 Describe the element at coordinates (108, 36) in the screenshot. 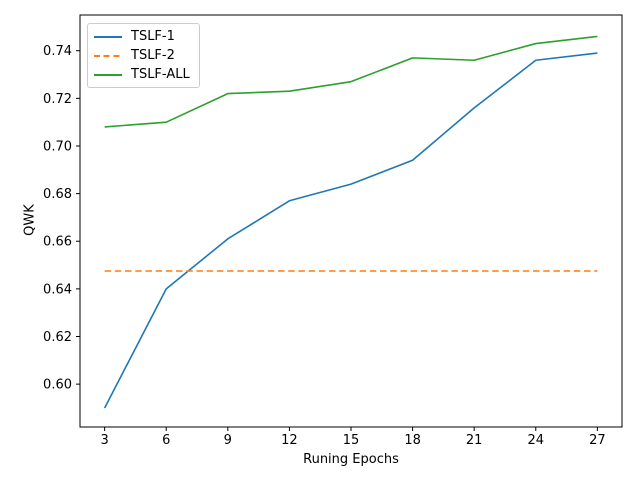

I see `legend-line-sample-solid-blue` at that location.